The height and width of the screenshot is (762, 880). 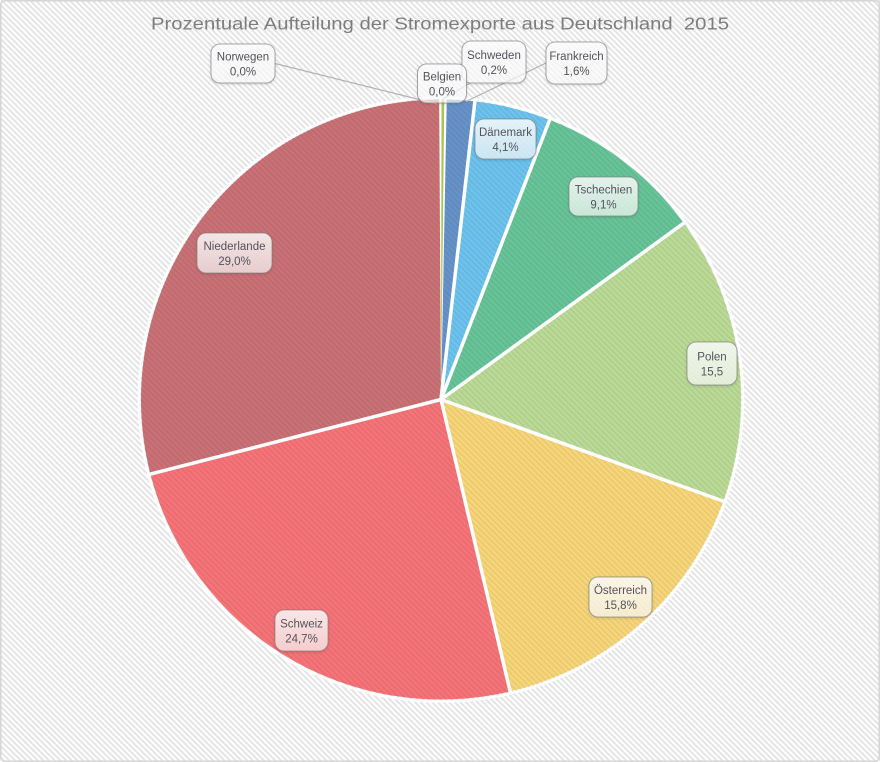 What do you see at coordinates (234, 247) in the screenshot?
I see `svg-text: Niederlande` at bounding box center [234, 247].